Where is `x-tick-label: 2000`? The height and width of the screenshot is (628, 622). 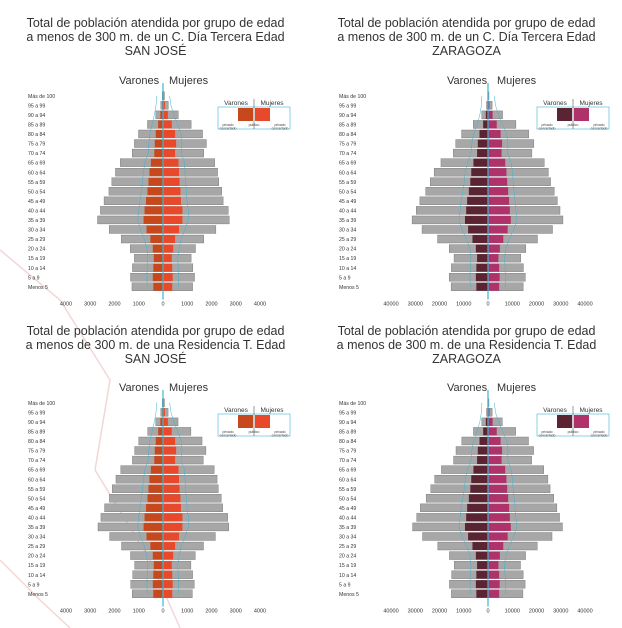
x-tick-label: 2000 is located at coordinates (114, 305).